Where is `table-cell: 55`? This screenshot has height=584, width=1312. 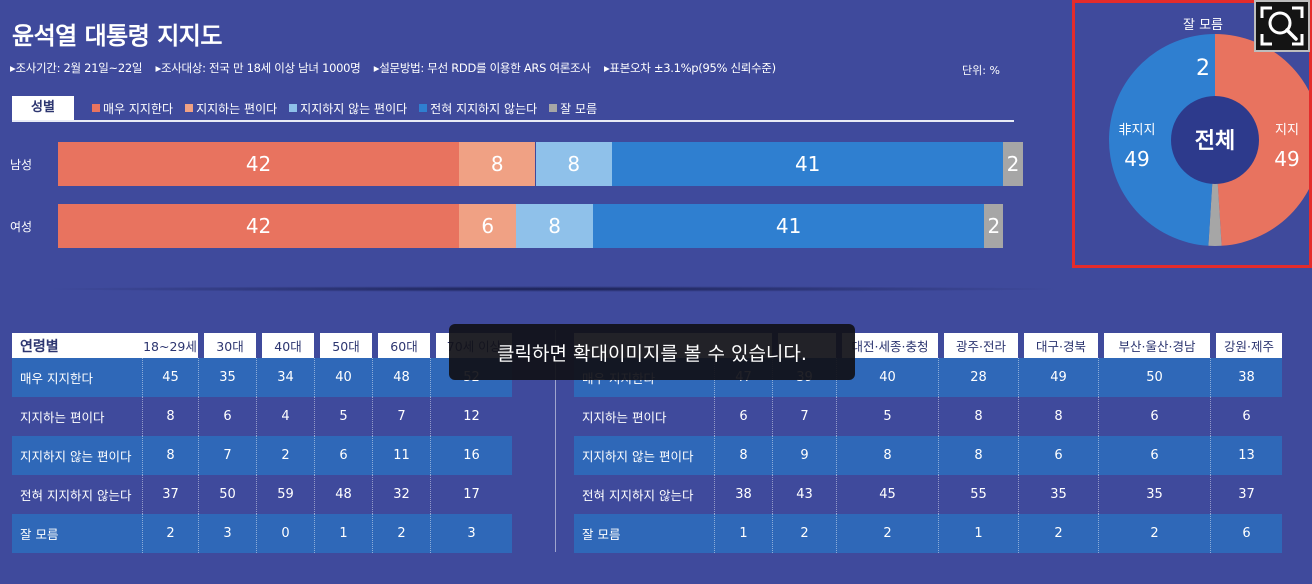 table-cell: 55 is located at coordinates (978, 494).